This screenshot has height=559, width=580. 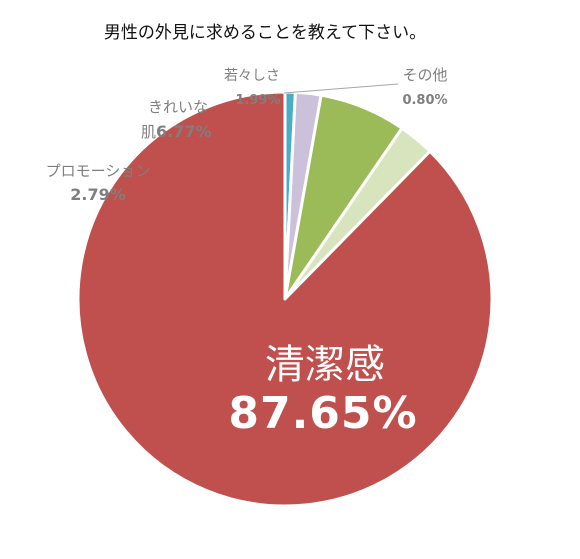 I want to click on slice-label-kireina: きれいな, so click(x=178, y=107).